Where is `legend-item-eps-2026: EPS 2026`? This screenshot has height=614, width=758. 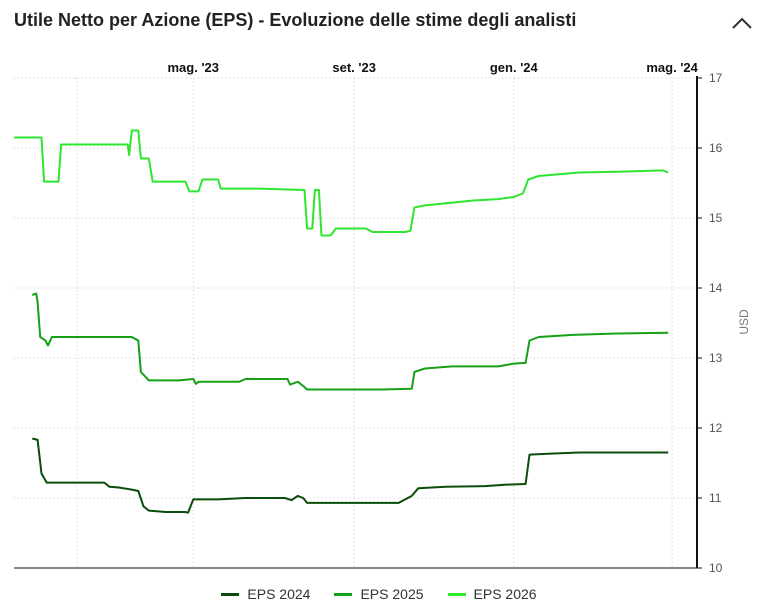
legend-item-eps-2026: EPS 2026 is located at coordinates (492, 594).